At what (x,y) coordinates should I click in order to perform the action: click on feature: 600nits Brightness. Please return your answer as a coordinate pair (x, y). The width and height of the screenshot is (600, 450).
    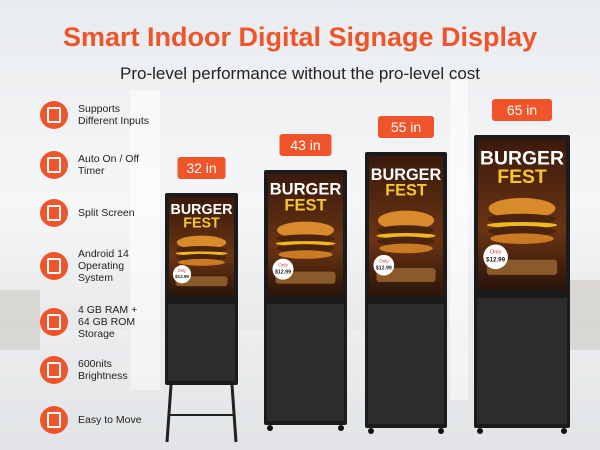
    Looking at the image, I should click on (95, 370).